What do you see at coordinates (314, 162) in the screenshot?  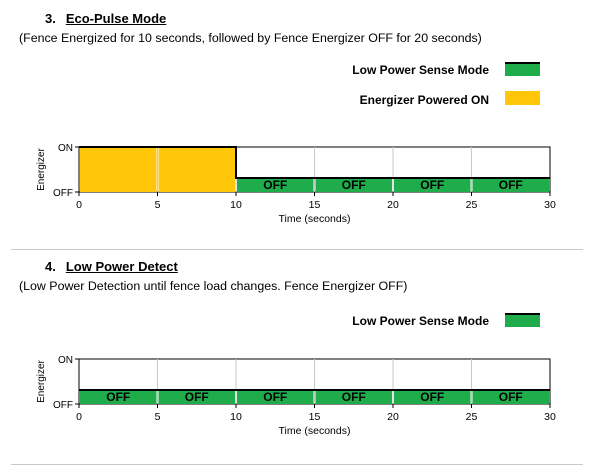 I see `state-line` at bounding box center [314, 162].